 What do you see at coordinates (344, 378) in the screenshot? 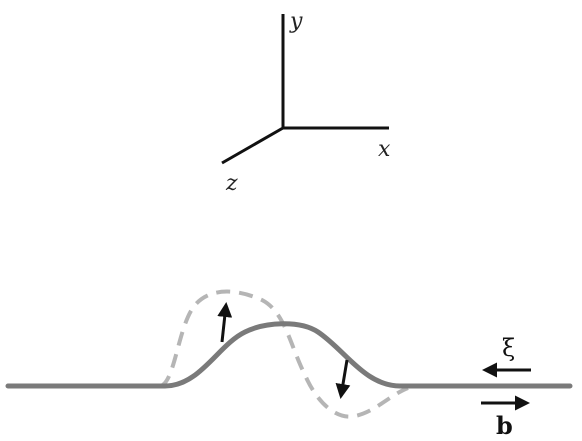
I see `down-arrow` at bounding box center [344, 378].